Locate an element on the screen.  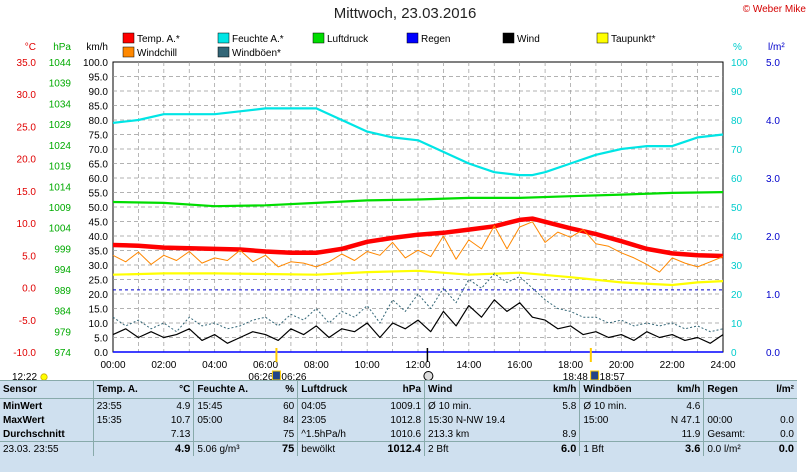
table-cell: 7.13 is located at coordinates (180, 434).